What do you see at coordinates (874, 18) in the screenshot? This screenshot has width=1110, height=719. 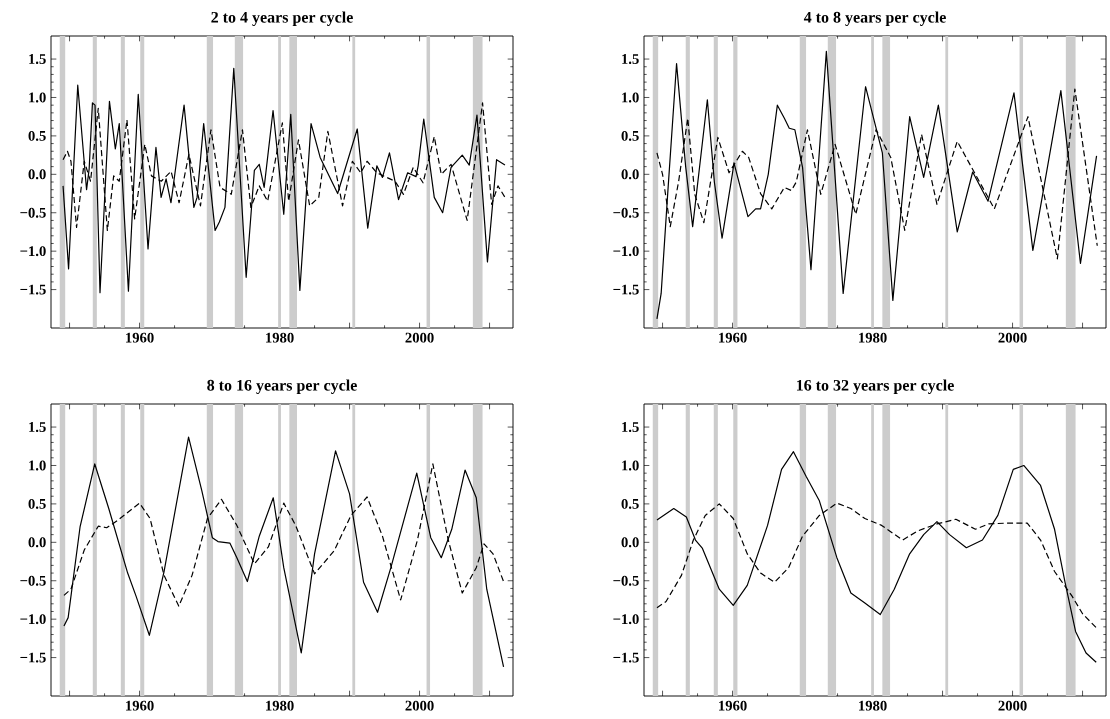 I see `chart-title: 4 to 8 years per cycle` at bounding box center [874, 18].